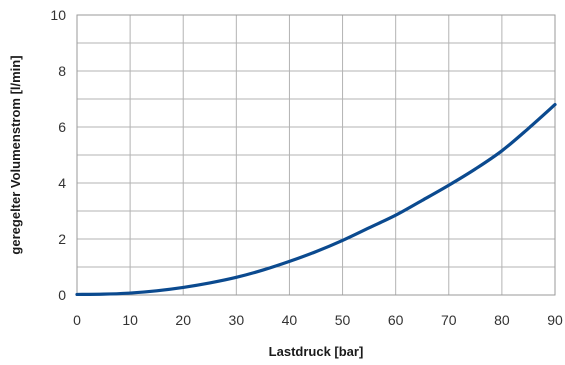 This screenshot has height=365, width=565. I want to click on x-tick-label: 90, so click(555, 320).